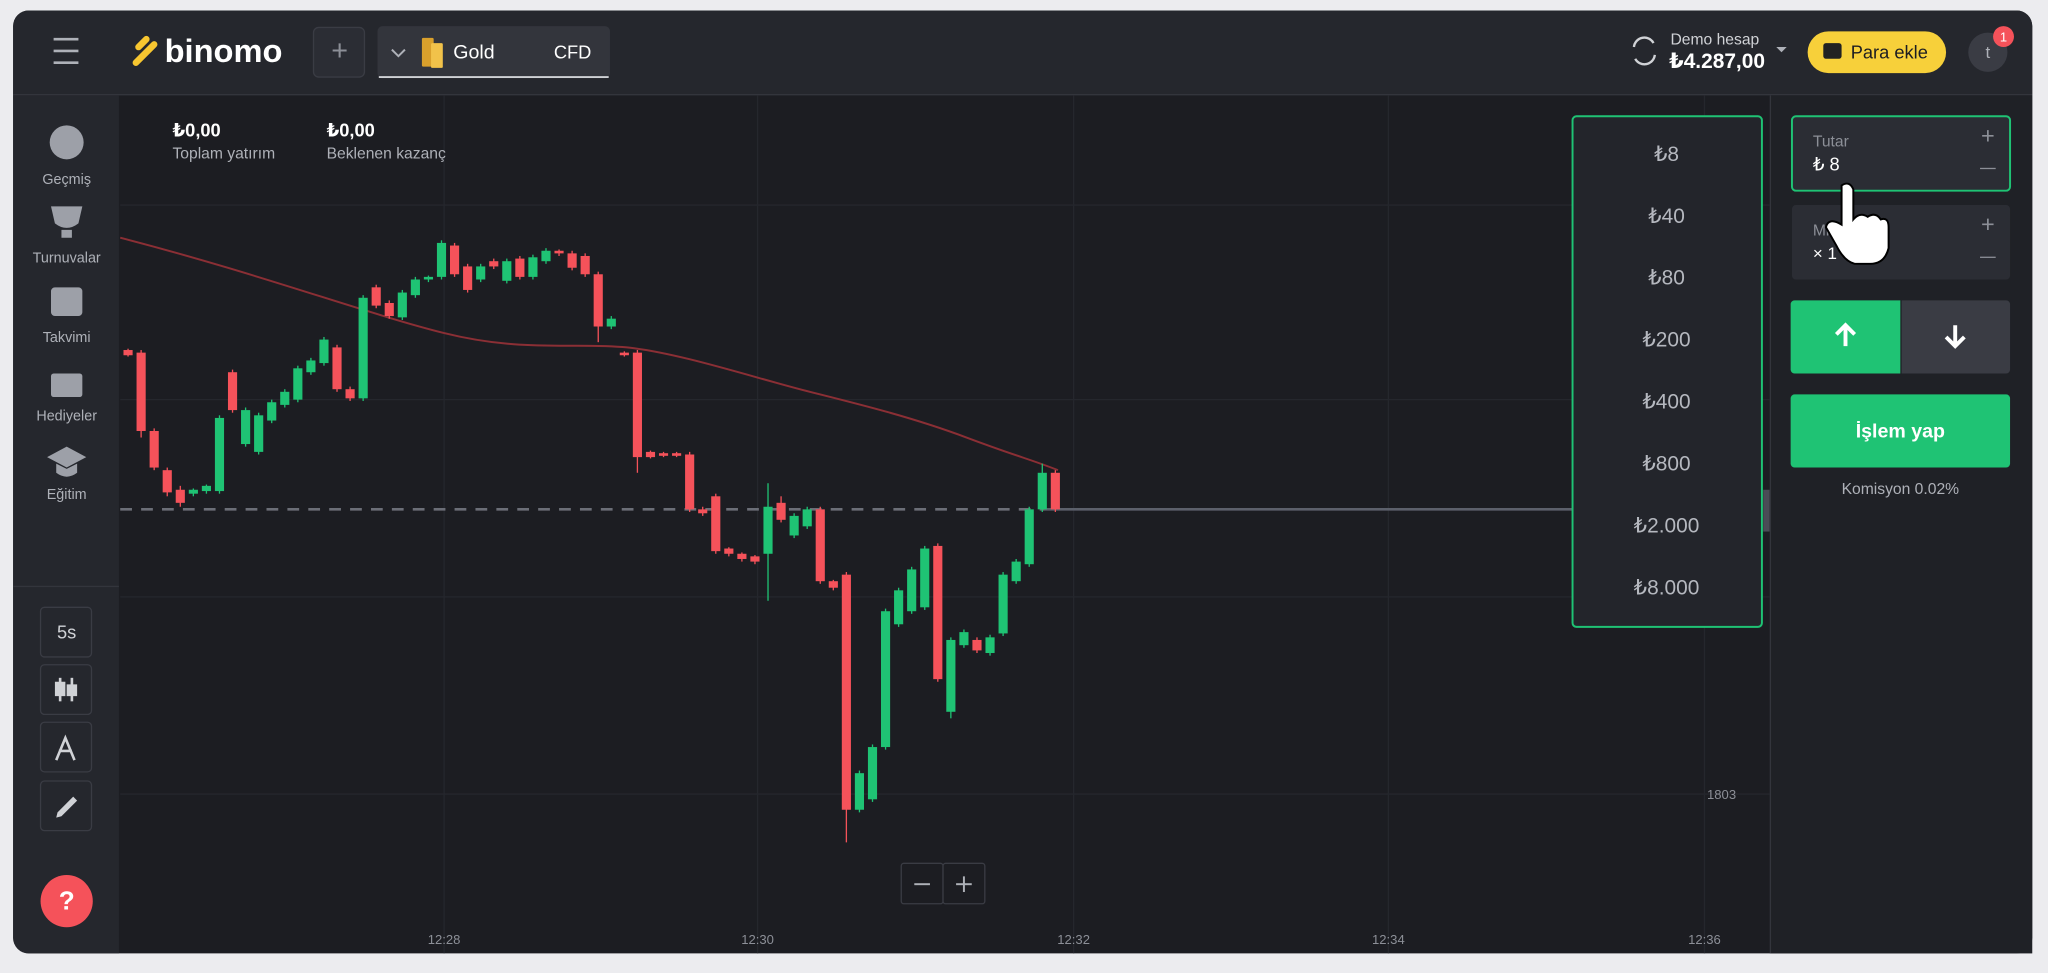 The image size is (2048, 973). Describe the element at coordinates (67, 495) in the screenshot. I see `sidebar-item: Eğitim` at that location.